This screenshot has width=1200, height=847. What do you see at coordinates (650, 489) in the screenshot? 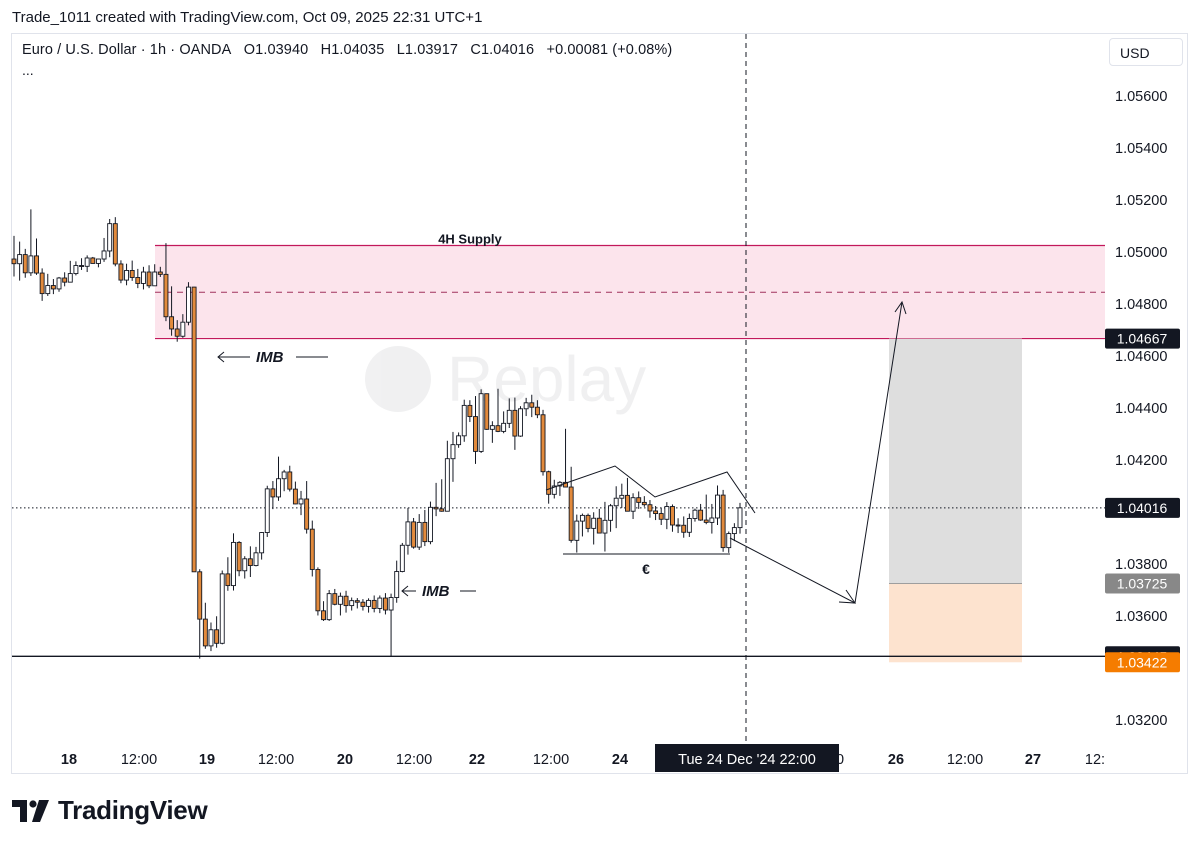
I see `pattern-upper-line` at bounding box center [650, 489].